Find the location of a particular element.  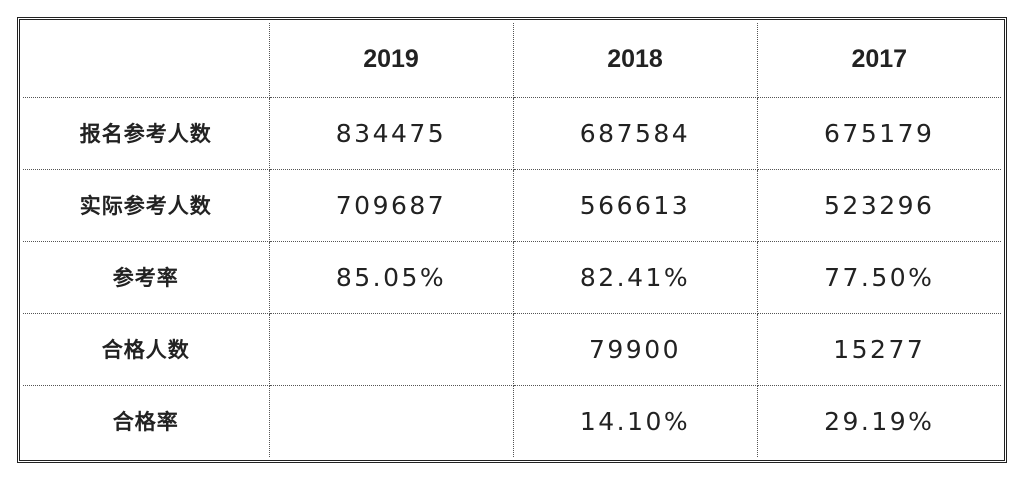

table-cell: 523296 is located at coordinates (878, 205).